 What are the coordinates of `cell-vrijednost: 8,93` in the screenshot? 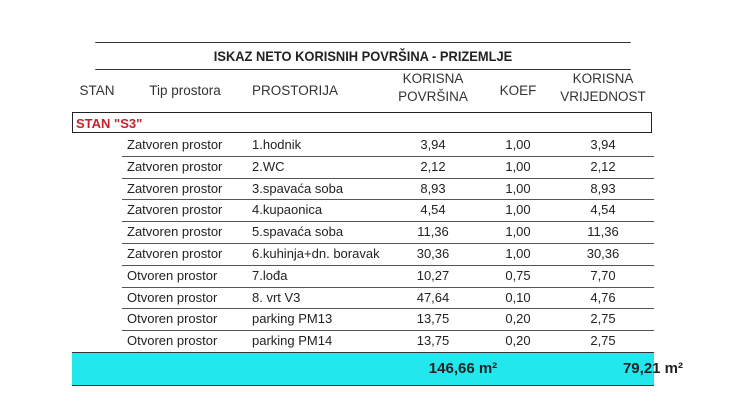 It's located at (603, 188).